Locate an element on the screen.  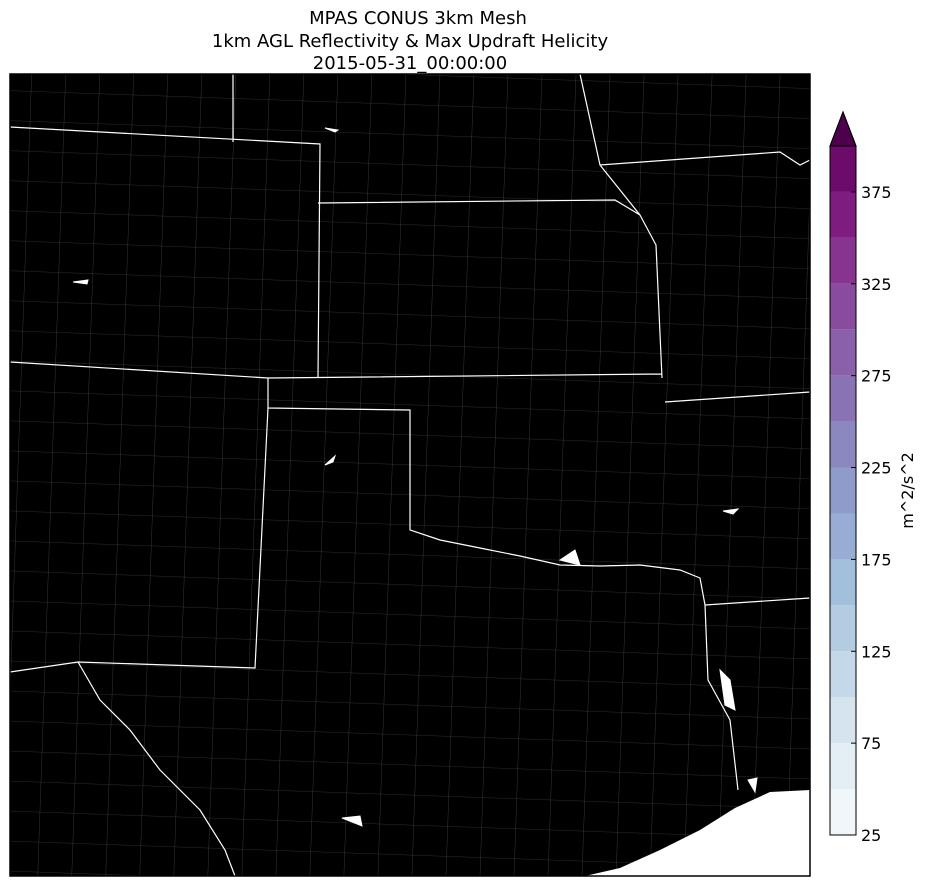
colorbar-outline is located at coordinates (843, 473).